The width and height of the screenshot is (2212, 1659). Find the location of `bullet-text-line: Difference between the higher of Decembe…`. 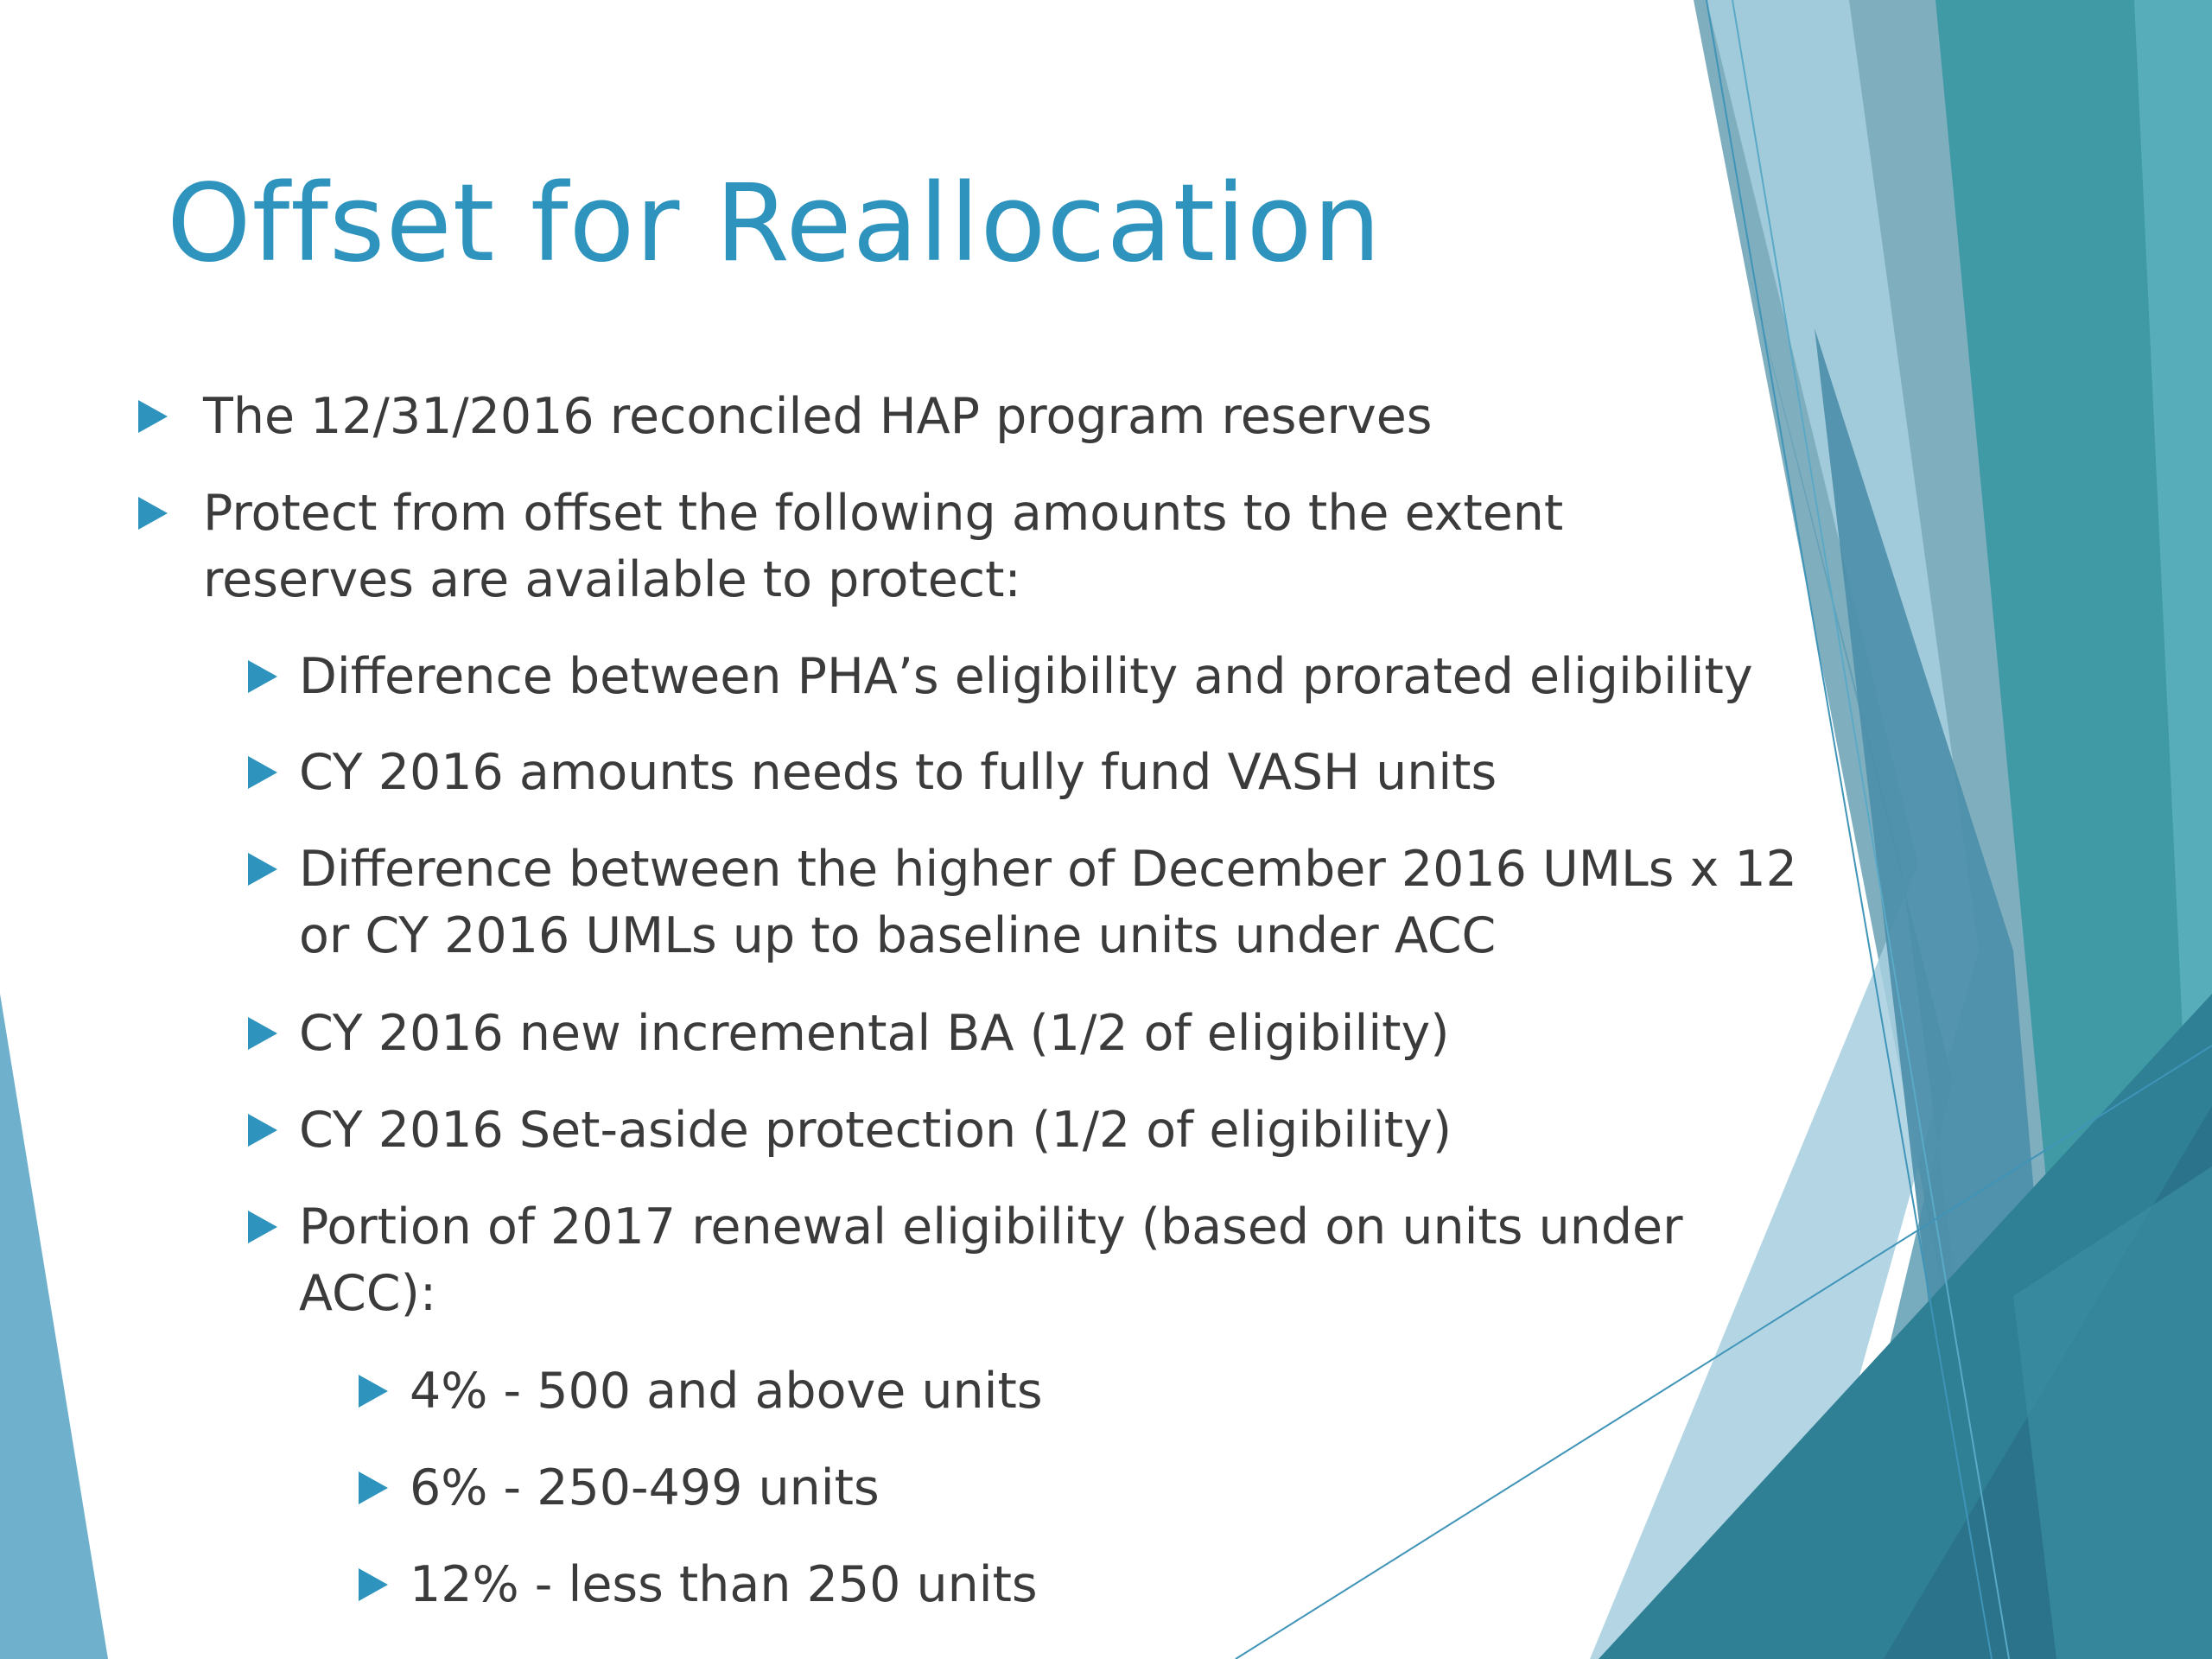

bullet-text-line: Difference between the higher of Decembe… is located at coordinates (1048, 869).